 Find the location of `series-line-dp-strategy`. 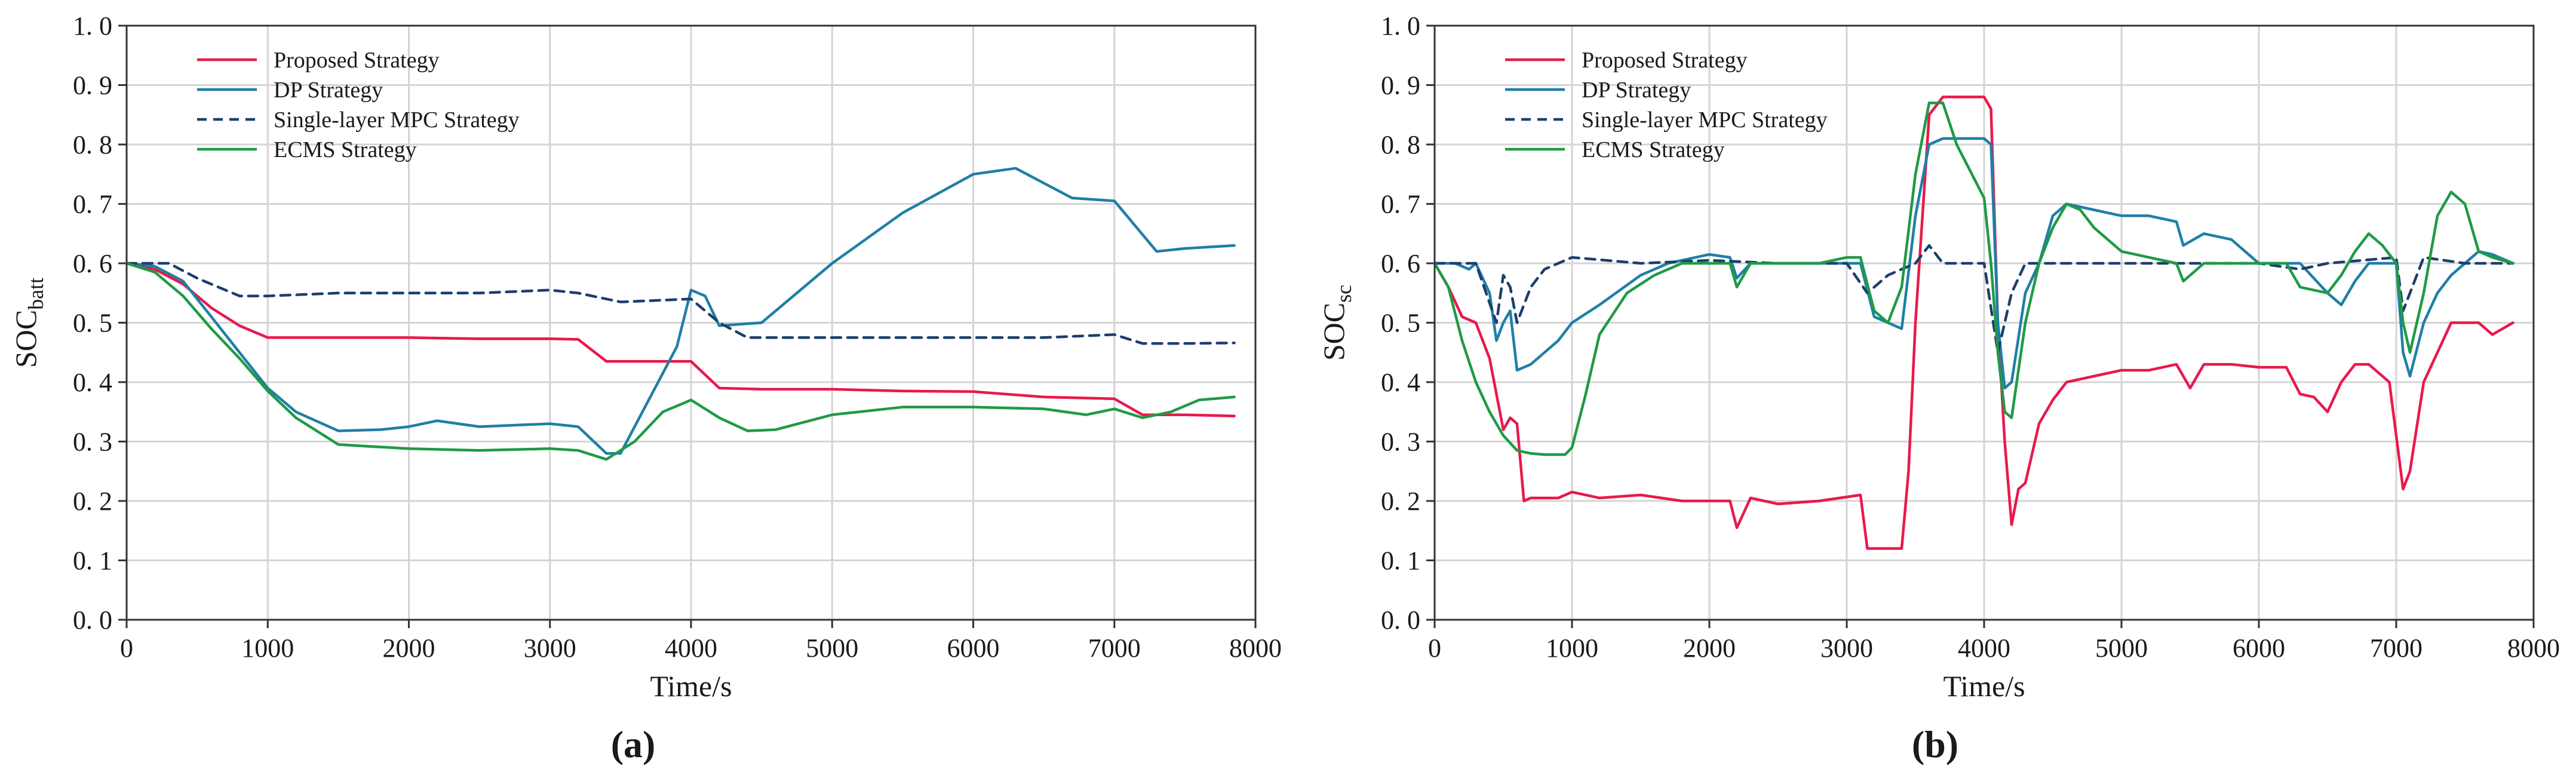

series-line-dp-strategy is located at coordinates (1973, 263).